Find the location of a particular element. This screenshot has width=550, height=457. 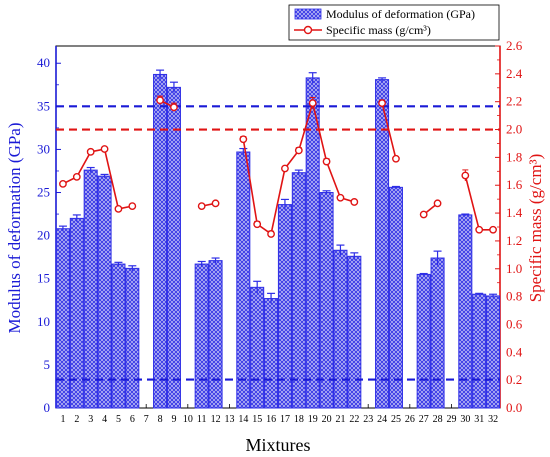

y-tick-label-left: 25 is located at coordinates (43, 192).